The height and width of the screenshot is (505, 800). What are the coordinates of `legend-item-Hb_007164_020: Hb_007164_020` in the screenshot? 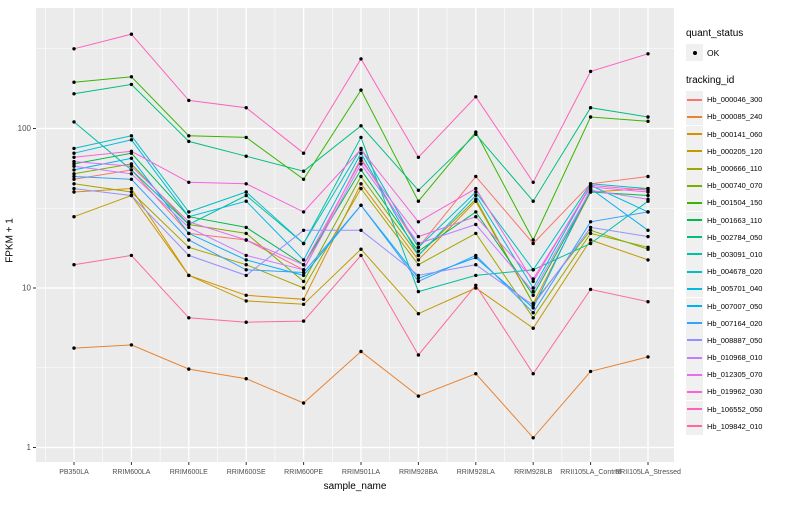 It's located at (742, 323).